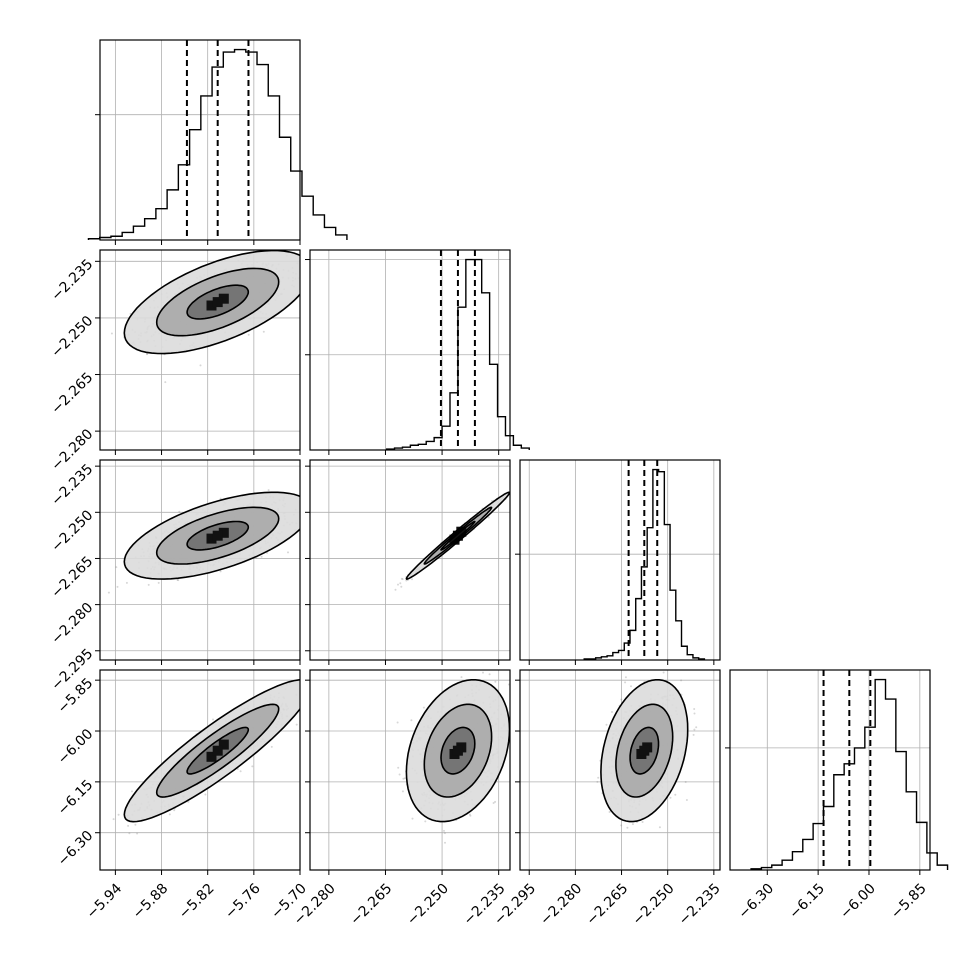 This screenshot has height=975, width=970. What do you see at coordinates (243, 902) in the screenshot?
I see `x-tick-label: −5.76` at bounding box center [243, 902].